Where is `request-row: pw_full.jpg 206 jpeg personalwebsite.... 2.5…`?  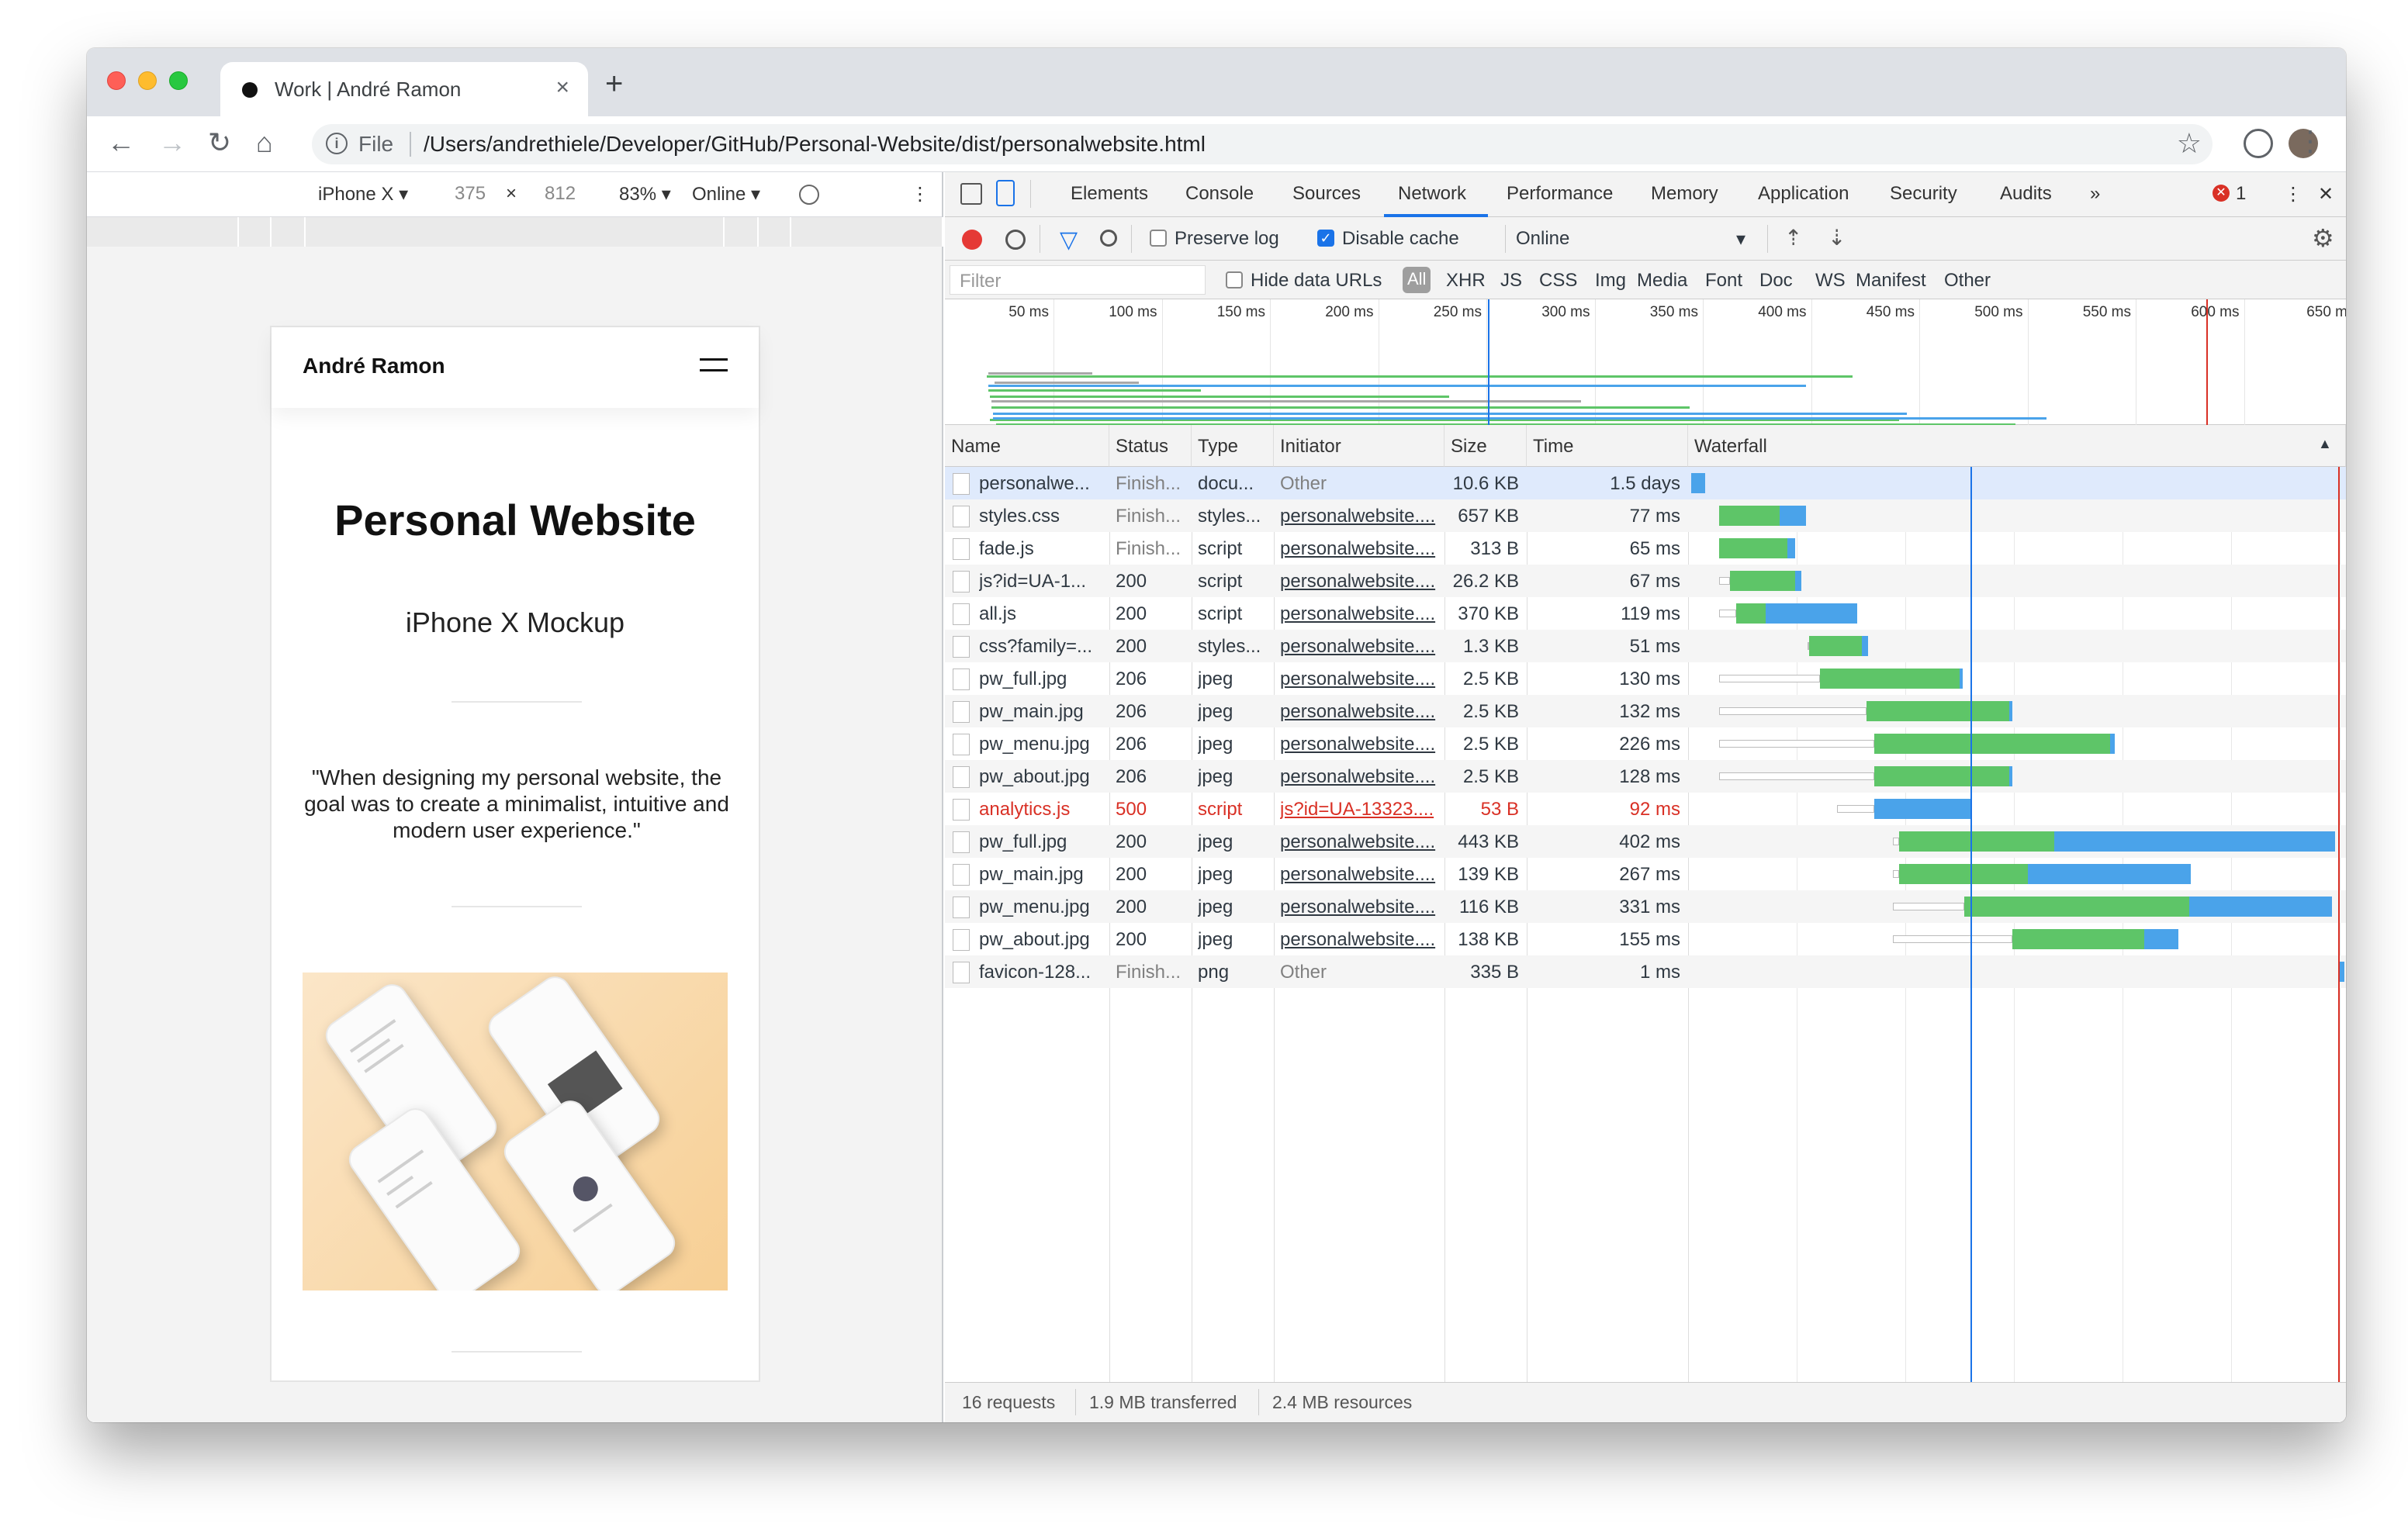
request-row: pw_full.jpg 206 jpeg personalwebsite.... 2.5… is located at coordinates (1646, 678).